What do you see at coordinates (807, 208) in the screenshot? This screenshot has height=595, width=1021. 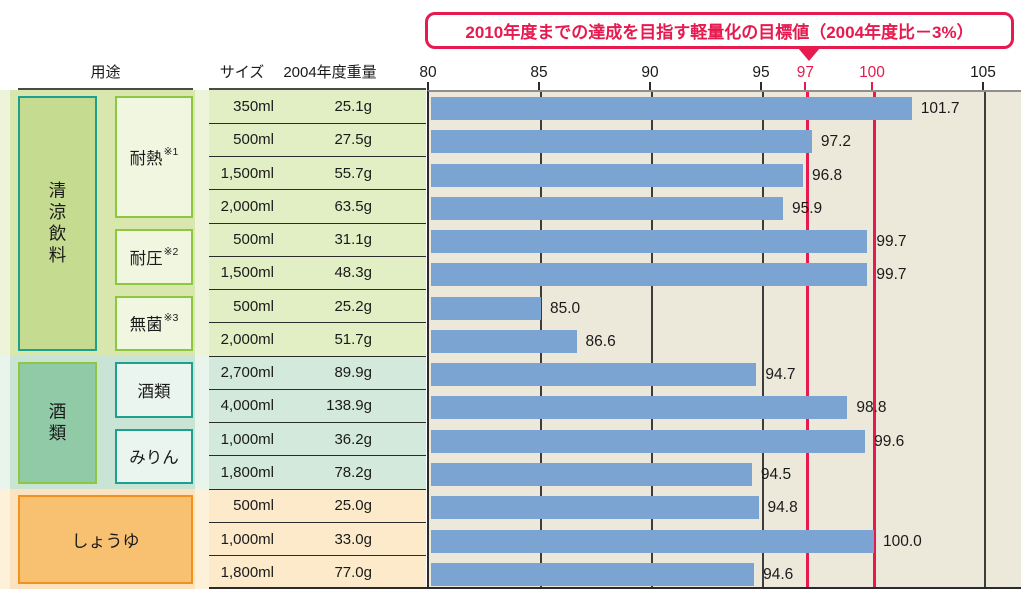 I see `bar-value-label: 95.9` at bounding box center [807, 208].